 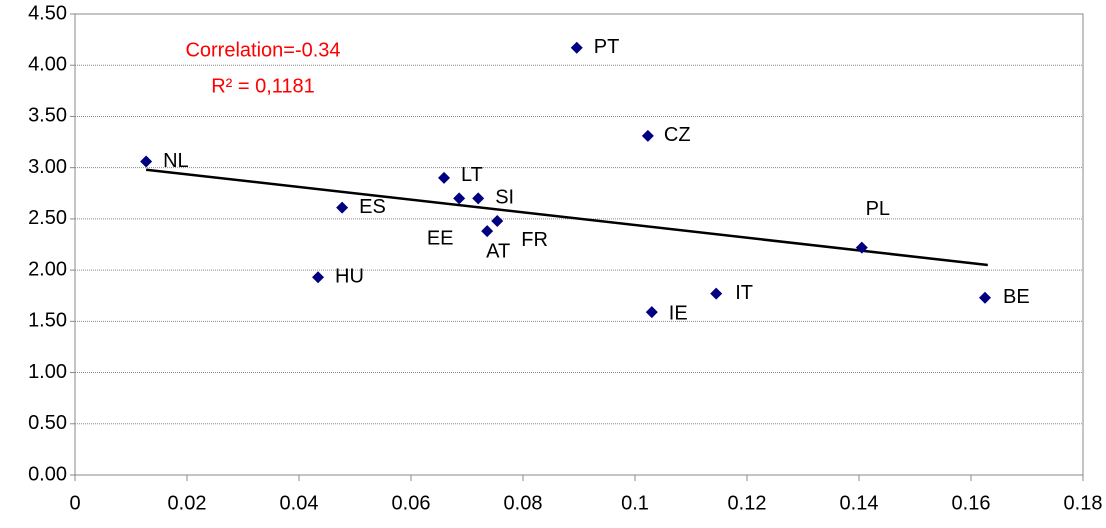 I want to click on x-tick-label: 0.04, so click(x=299, y=503).